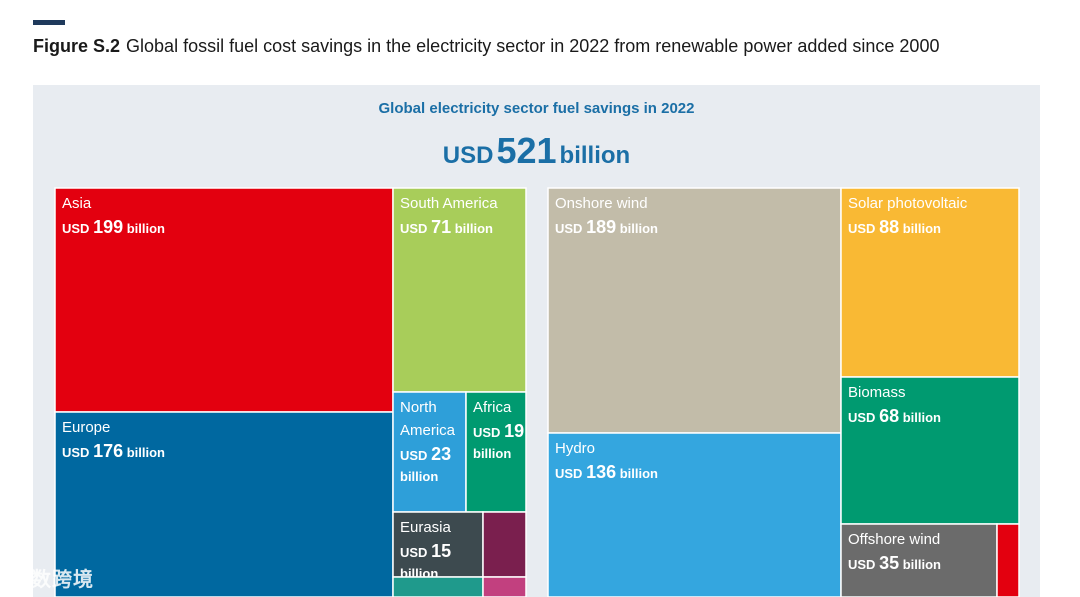  What do you see at coordinates (468, 155) in the screenshot?
I see `total-currency: USD` at bounding box center [468, 155].